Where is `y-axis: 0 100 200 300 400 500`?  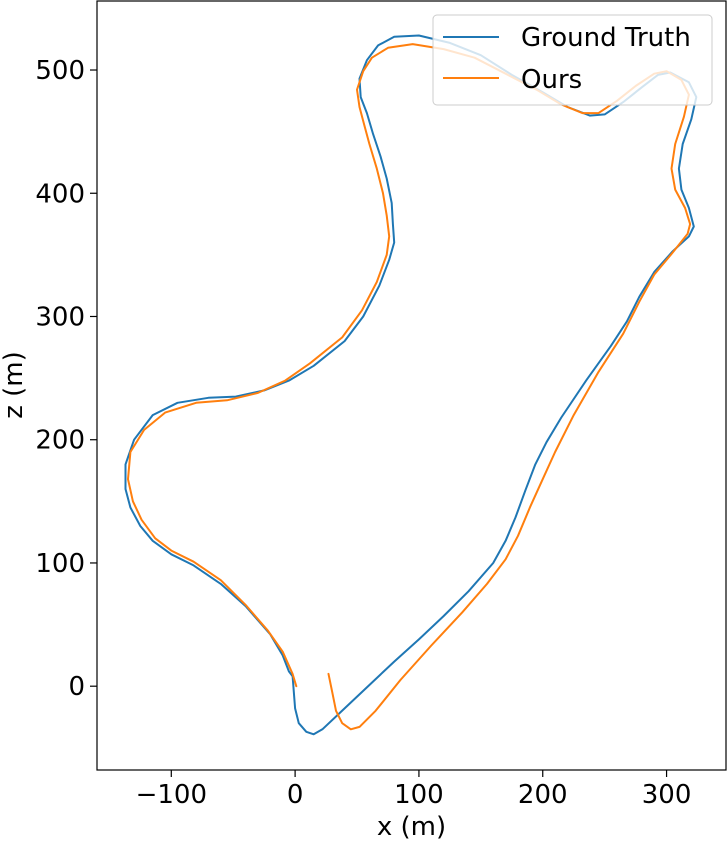
y-axis: 0 100 200 300 400 500 is located at coordinates (66, 379).